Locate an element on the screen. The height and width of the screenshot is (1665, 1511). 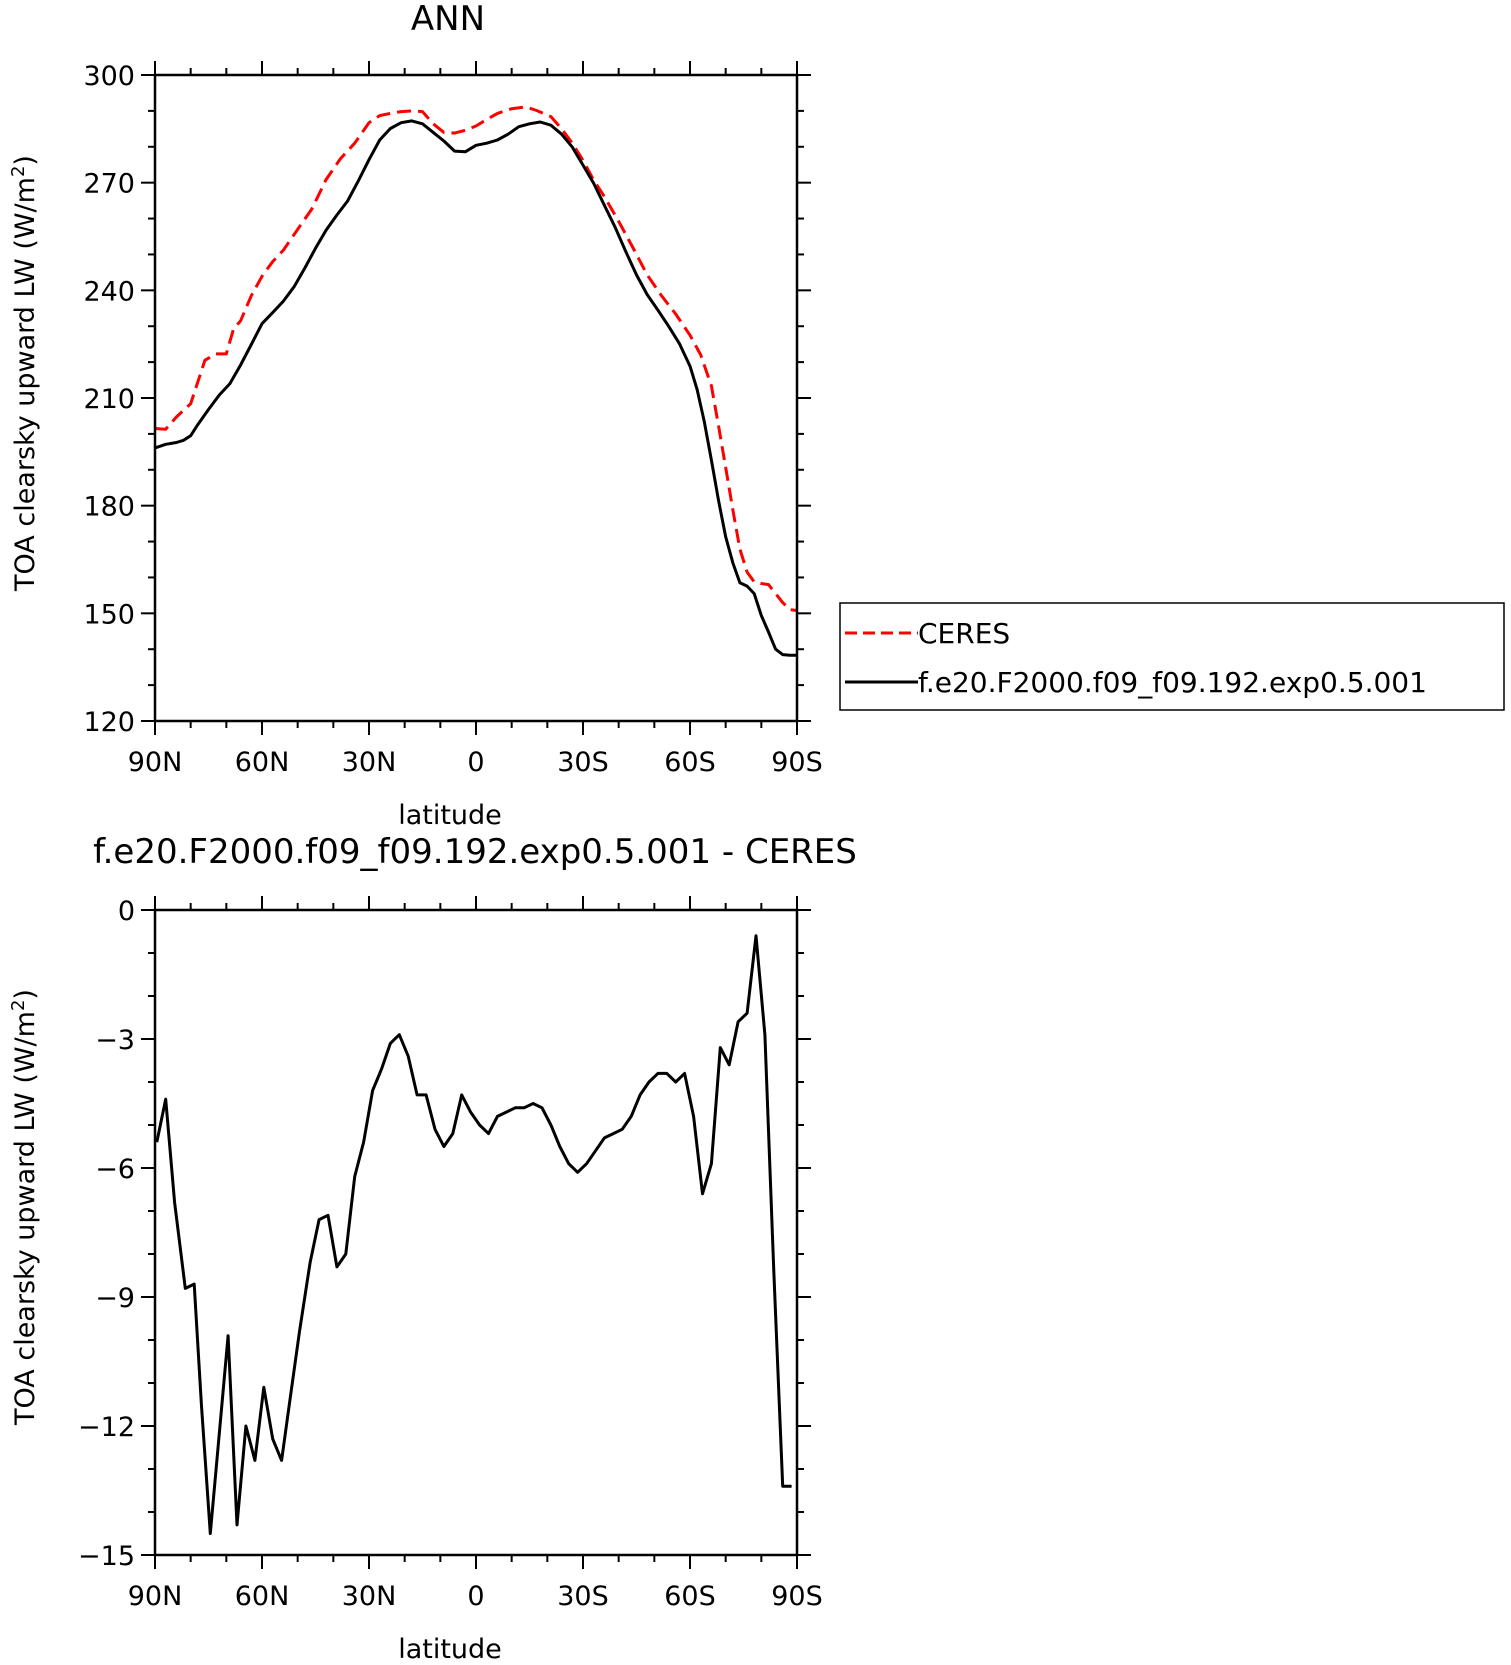
y-tick-label: 300 is located at coordinates (109, 76).